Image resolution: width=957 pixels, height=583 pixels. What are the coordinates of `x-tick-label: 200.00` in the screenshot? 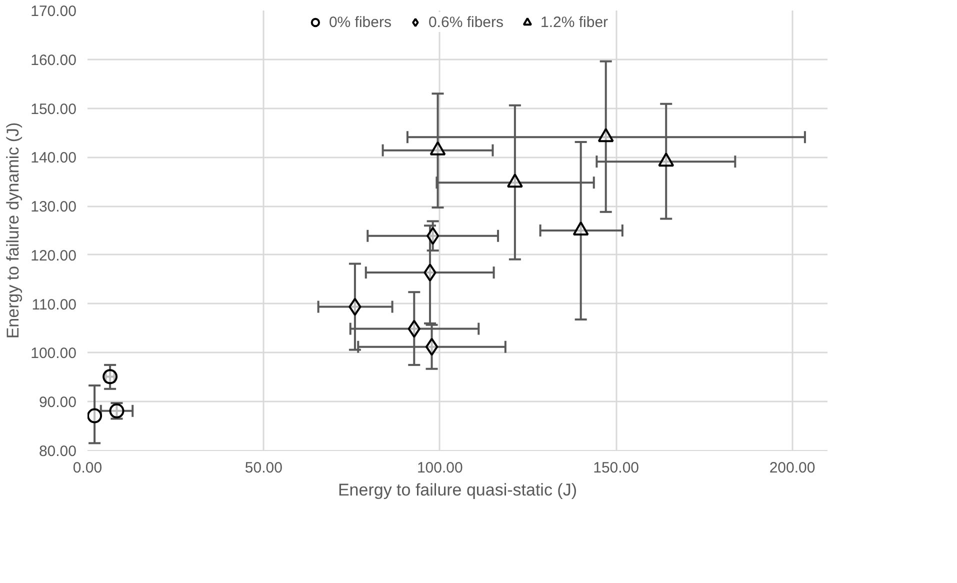 It's located at (792, 468).